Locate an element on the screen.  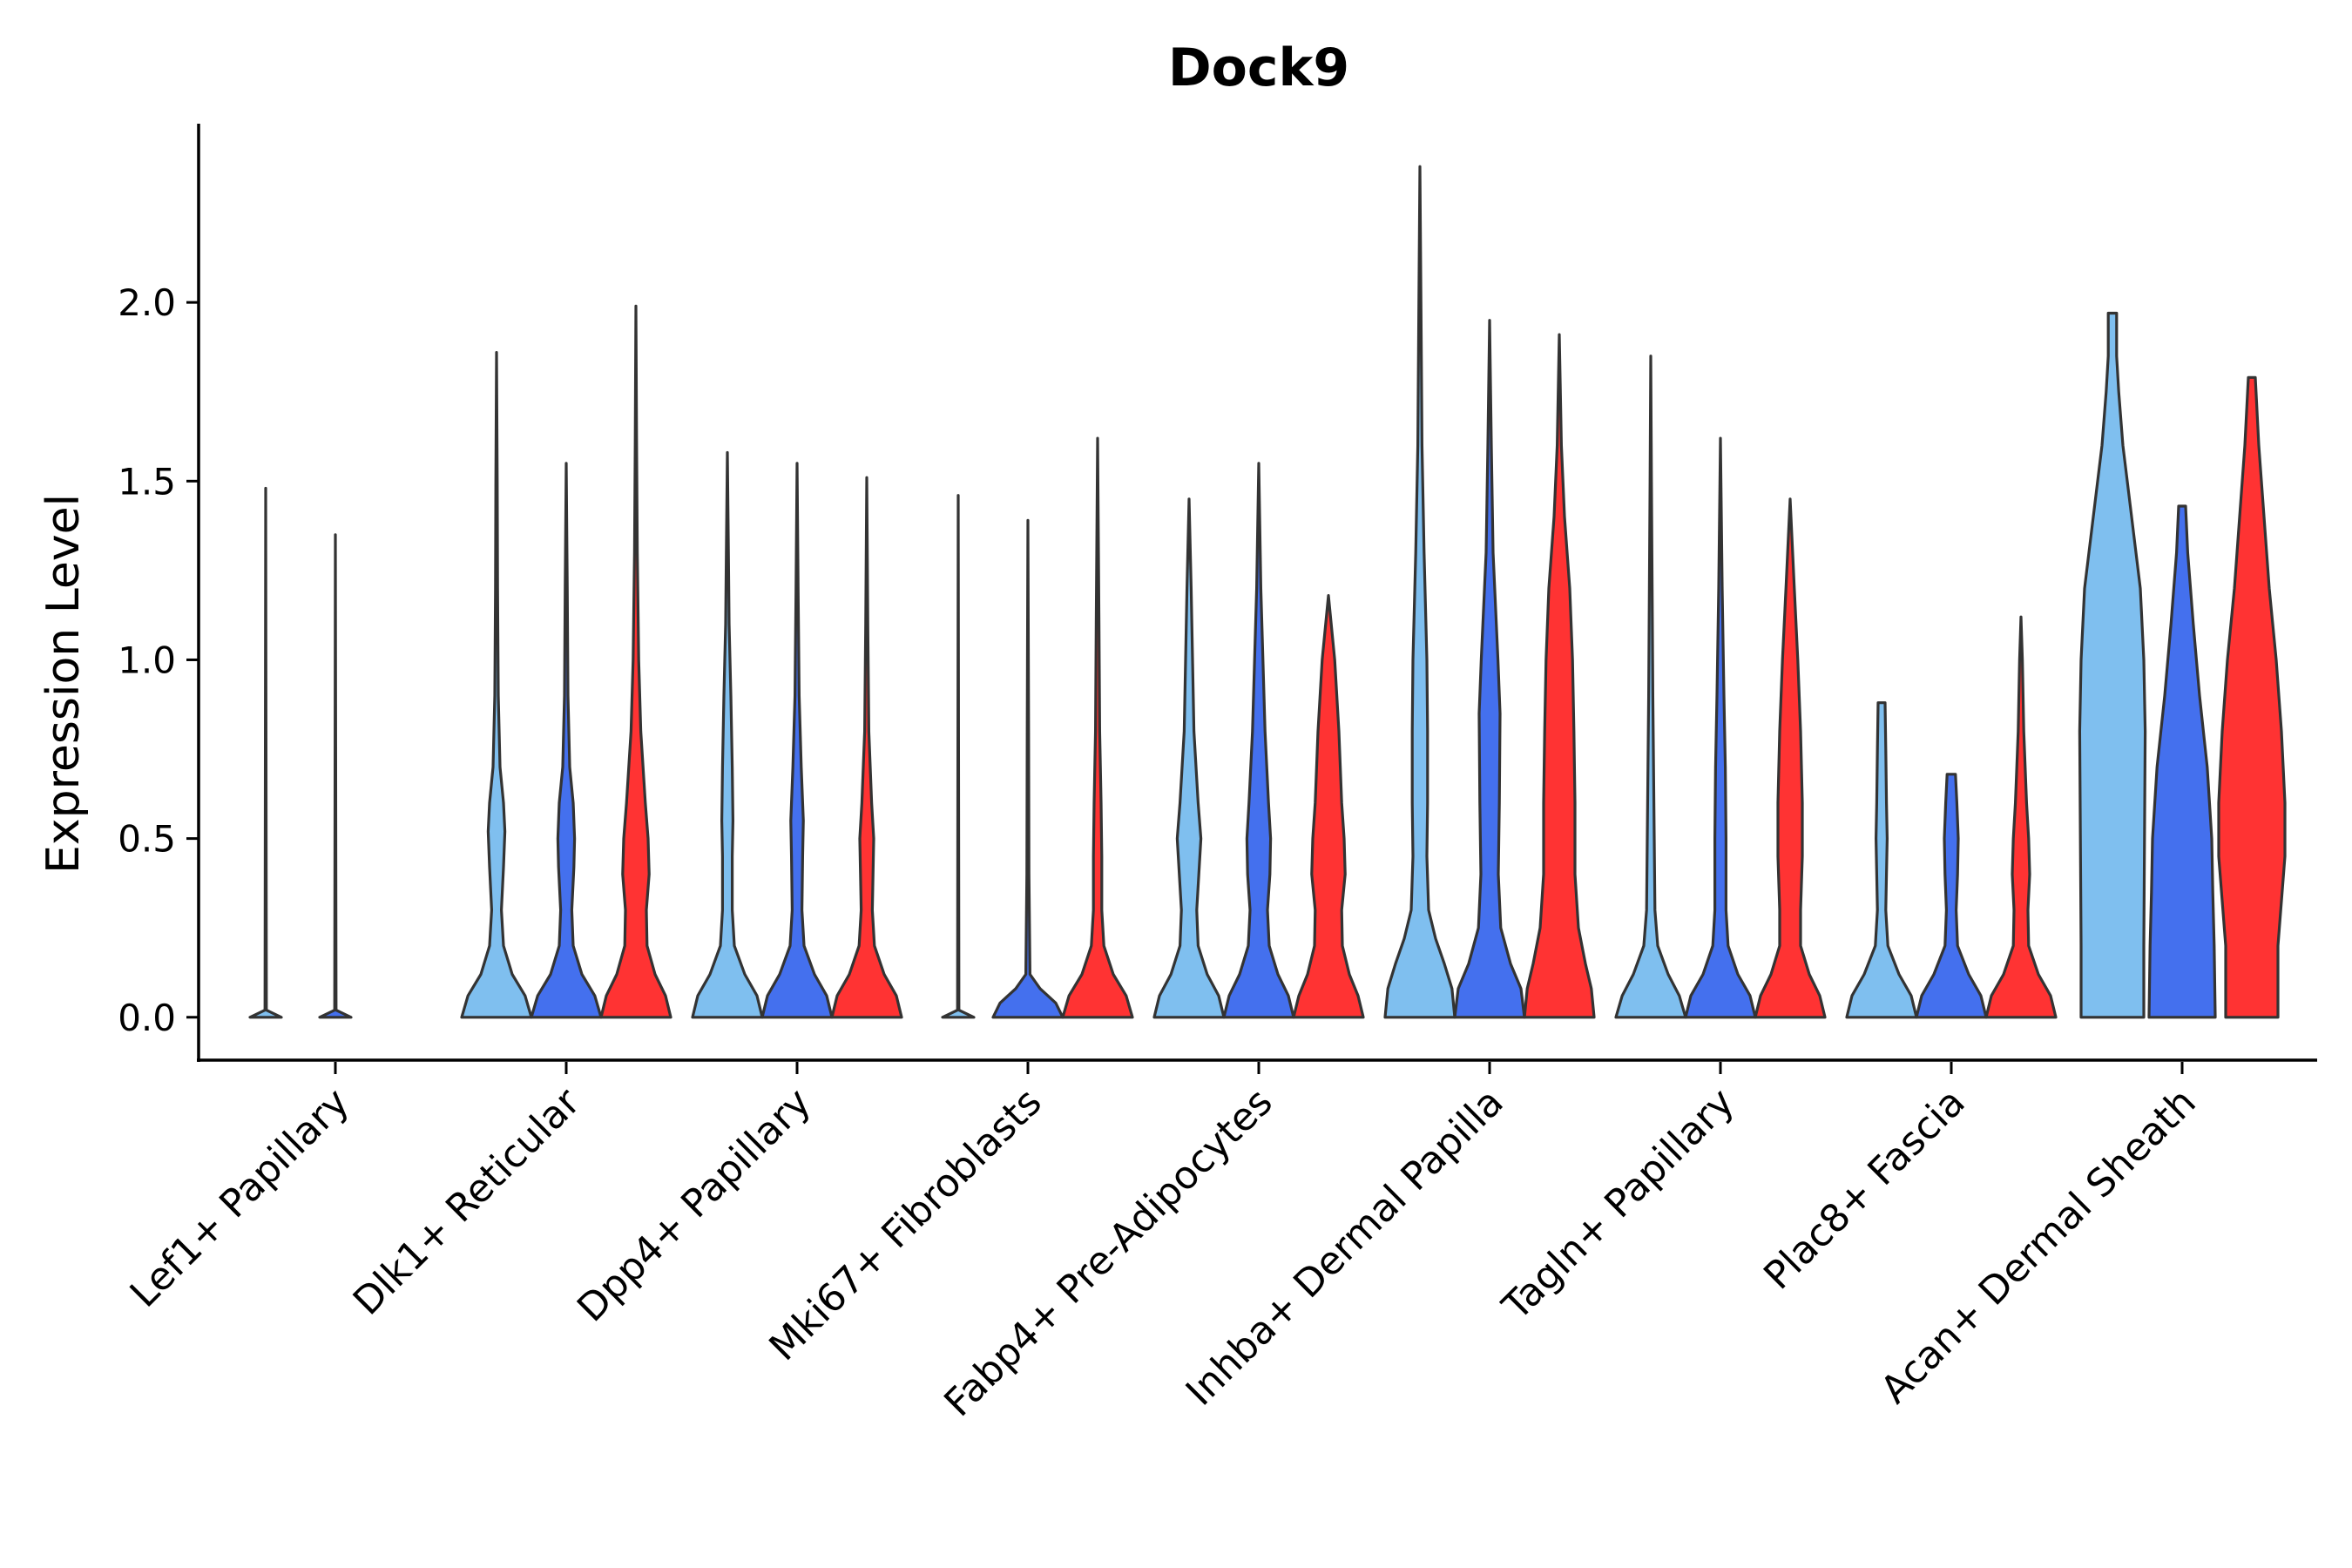
y-tick-label: 1.5 is located at coordinates (147, 481).